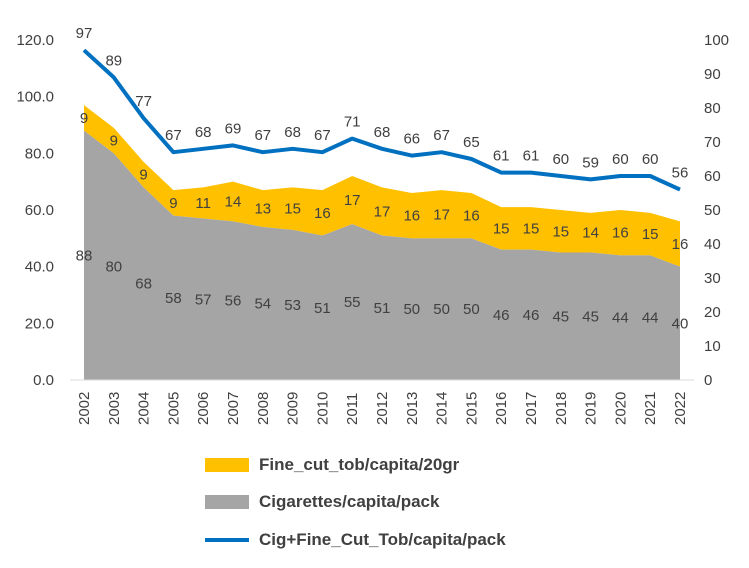  What do you see at coordinates (113, 60) in the screenshot?
I see `total-data-label: 89` at bounding box center [113, 60].